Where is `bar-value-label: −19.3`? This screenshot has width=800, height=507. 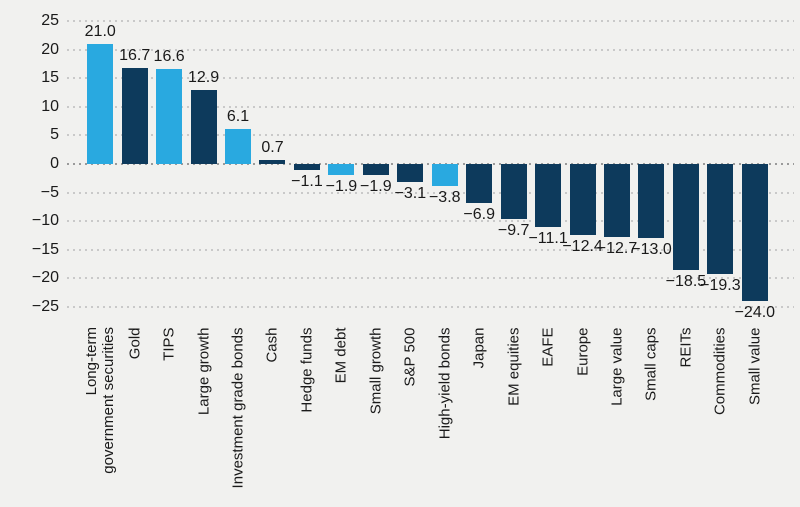 bar-value-label: −19.3 is located at coordinates (720, 286).